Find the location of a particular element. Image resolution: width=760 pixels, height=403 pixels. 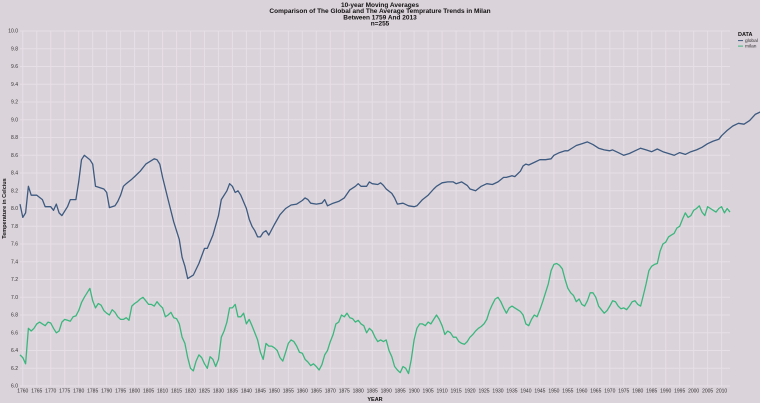

y-tick-label: 7.8 is located at coordinates (14, 227).